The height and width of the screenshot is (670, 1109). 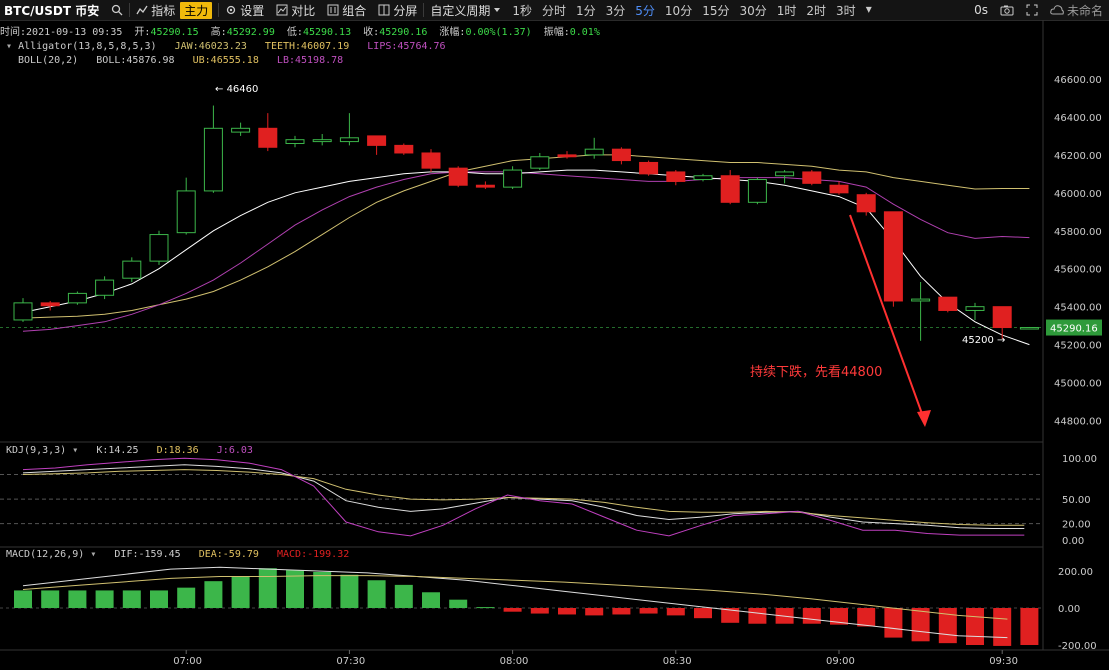 I want to click on period-9: 2时, so click(x=816, y=10).